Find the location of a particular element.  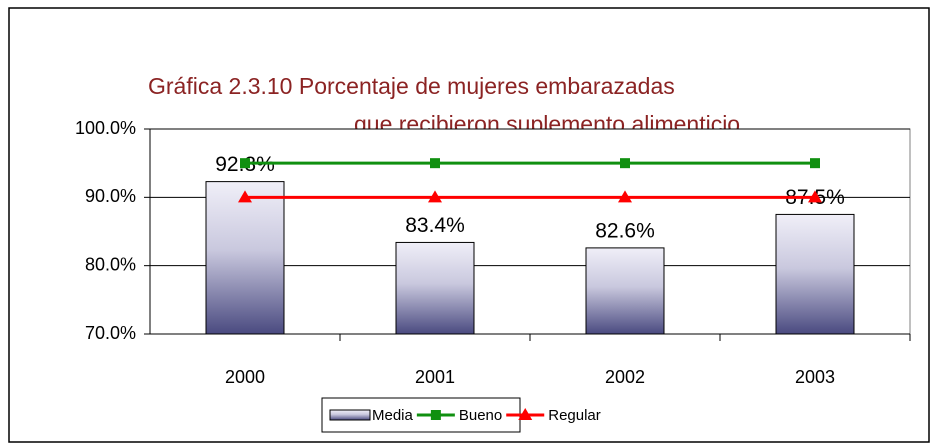

x-tick-label: 2002 is located at coordinates (625, 377).